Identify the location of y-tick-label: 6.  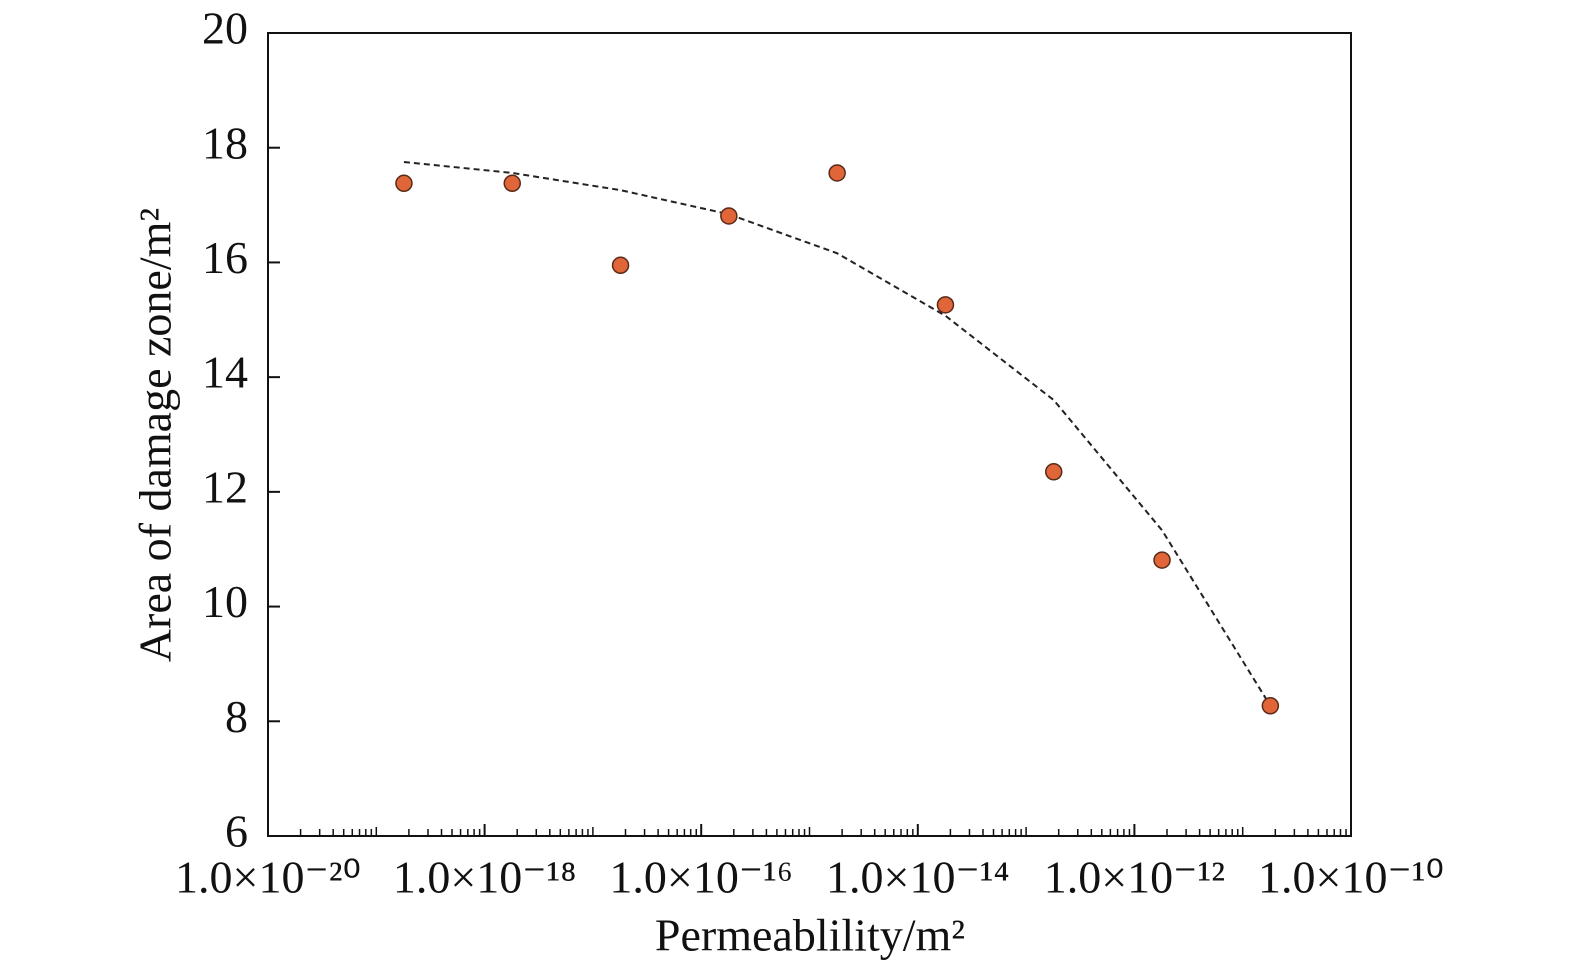
(236, 831).